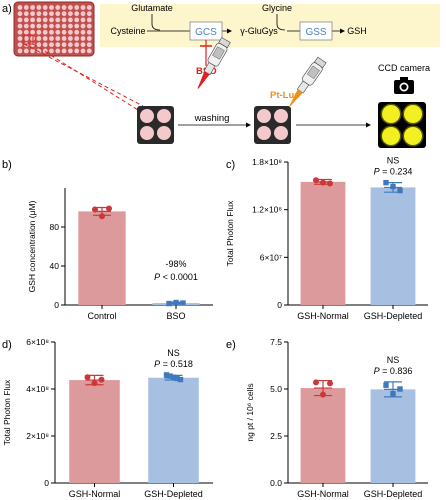 The image size is (446, 500). What do you see at coordinates (396, 371) in the screenshot?
I see `p-value-text: = 0.836` at bounding box center [396, 371].